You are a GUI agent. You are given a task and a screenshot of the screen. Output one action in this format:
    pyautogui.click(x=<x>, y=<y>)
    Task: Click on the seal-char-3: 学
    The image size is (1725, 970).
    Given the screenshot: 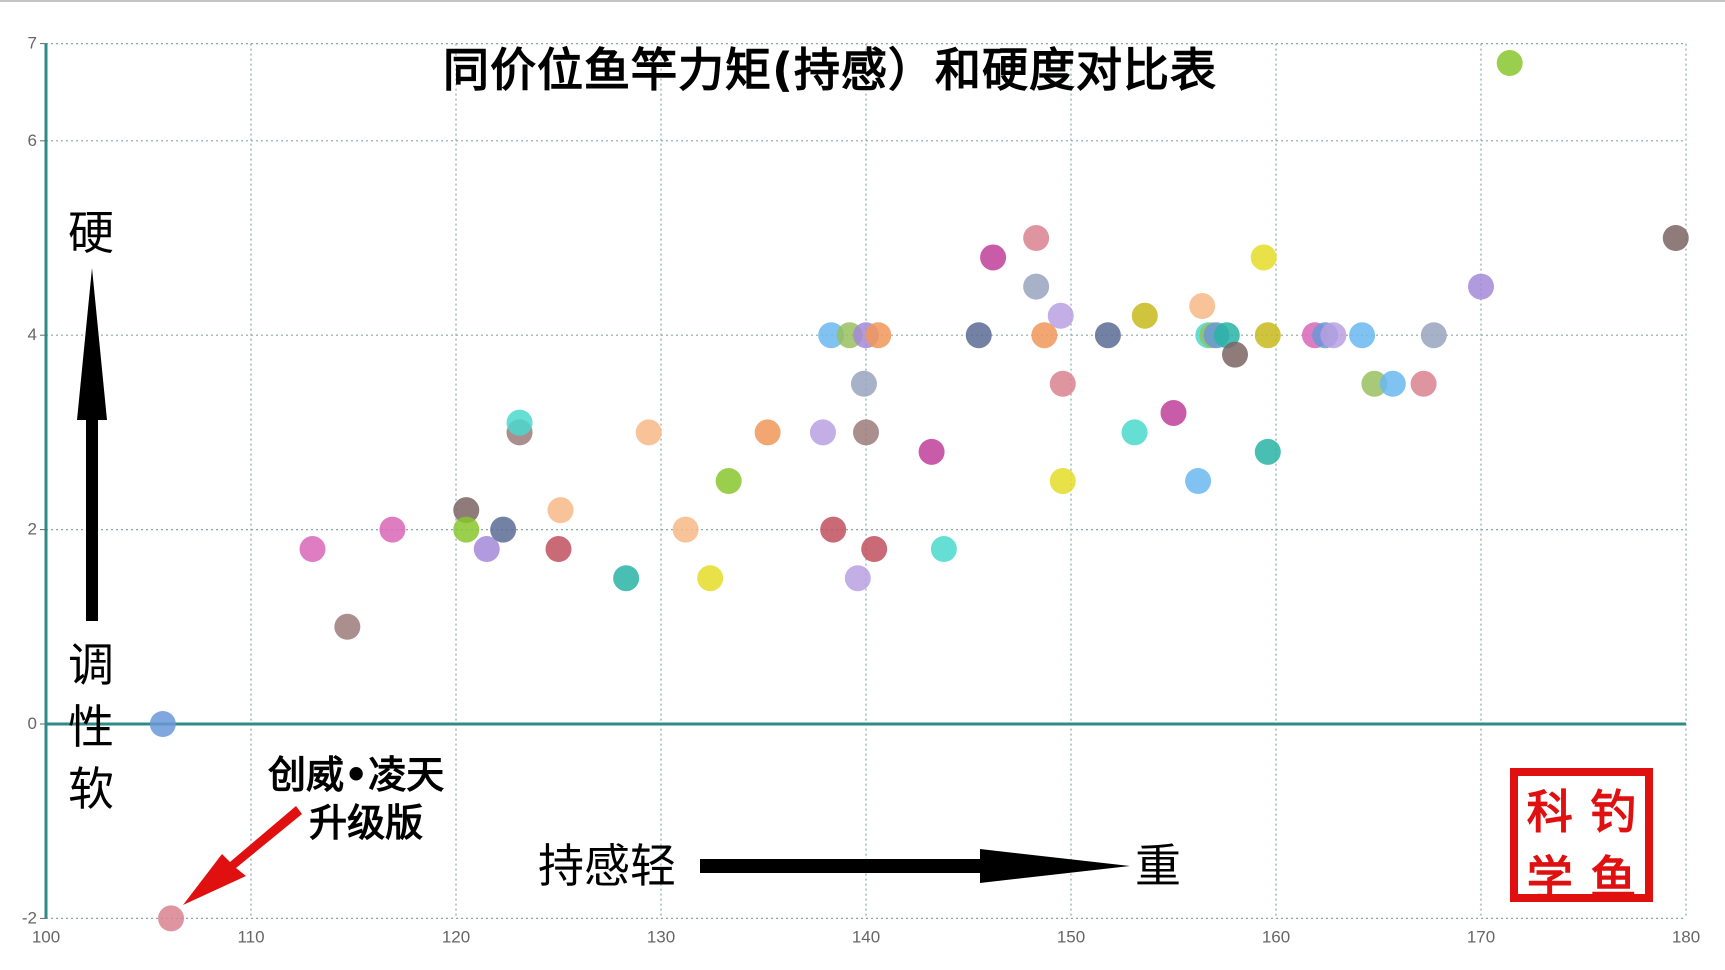 What is the action you would take?
    pyautogui.click(x=1549, y=878)
    